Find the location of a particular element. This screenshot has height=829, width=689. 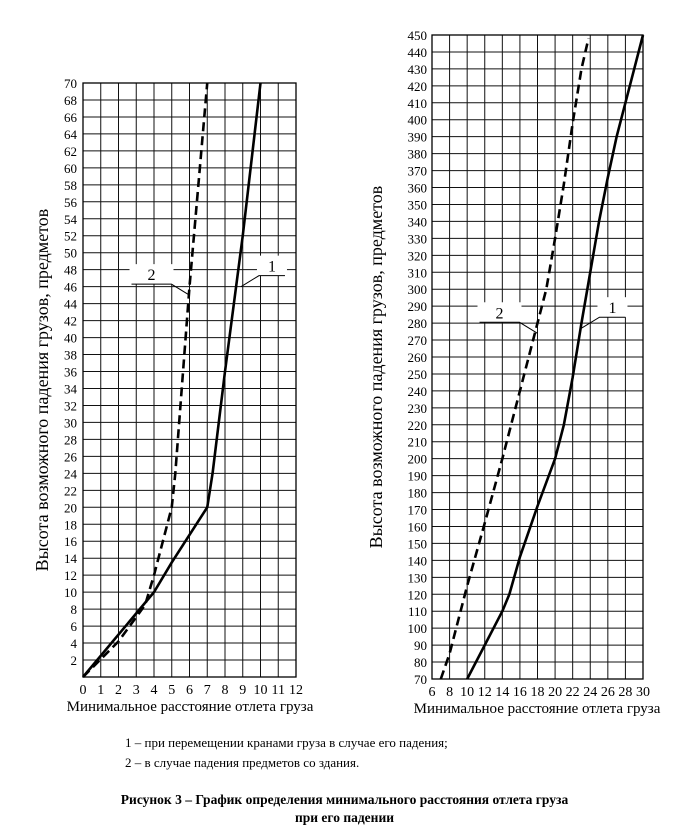

y-tick-label: 100 is located at coordinates (418, 628).